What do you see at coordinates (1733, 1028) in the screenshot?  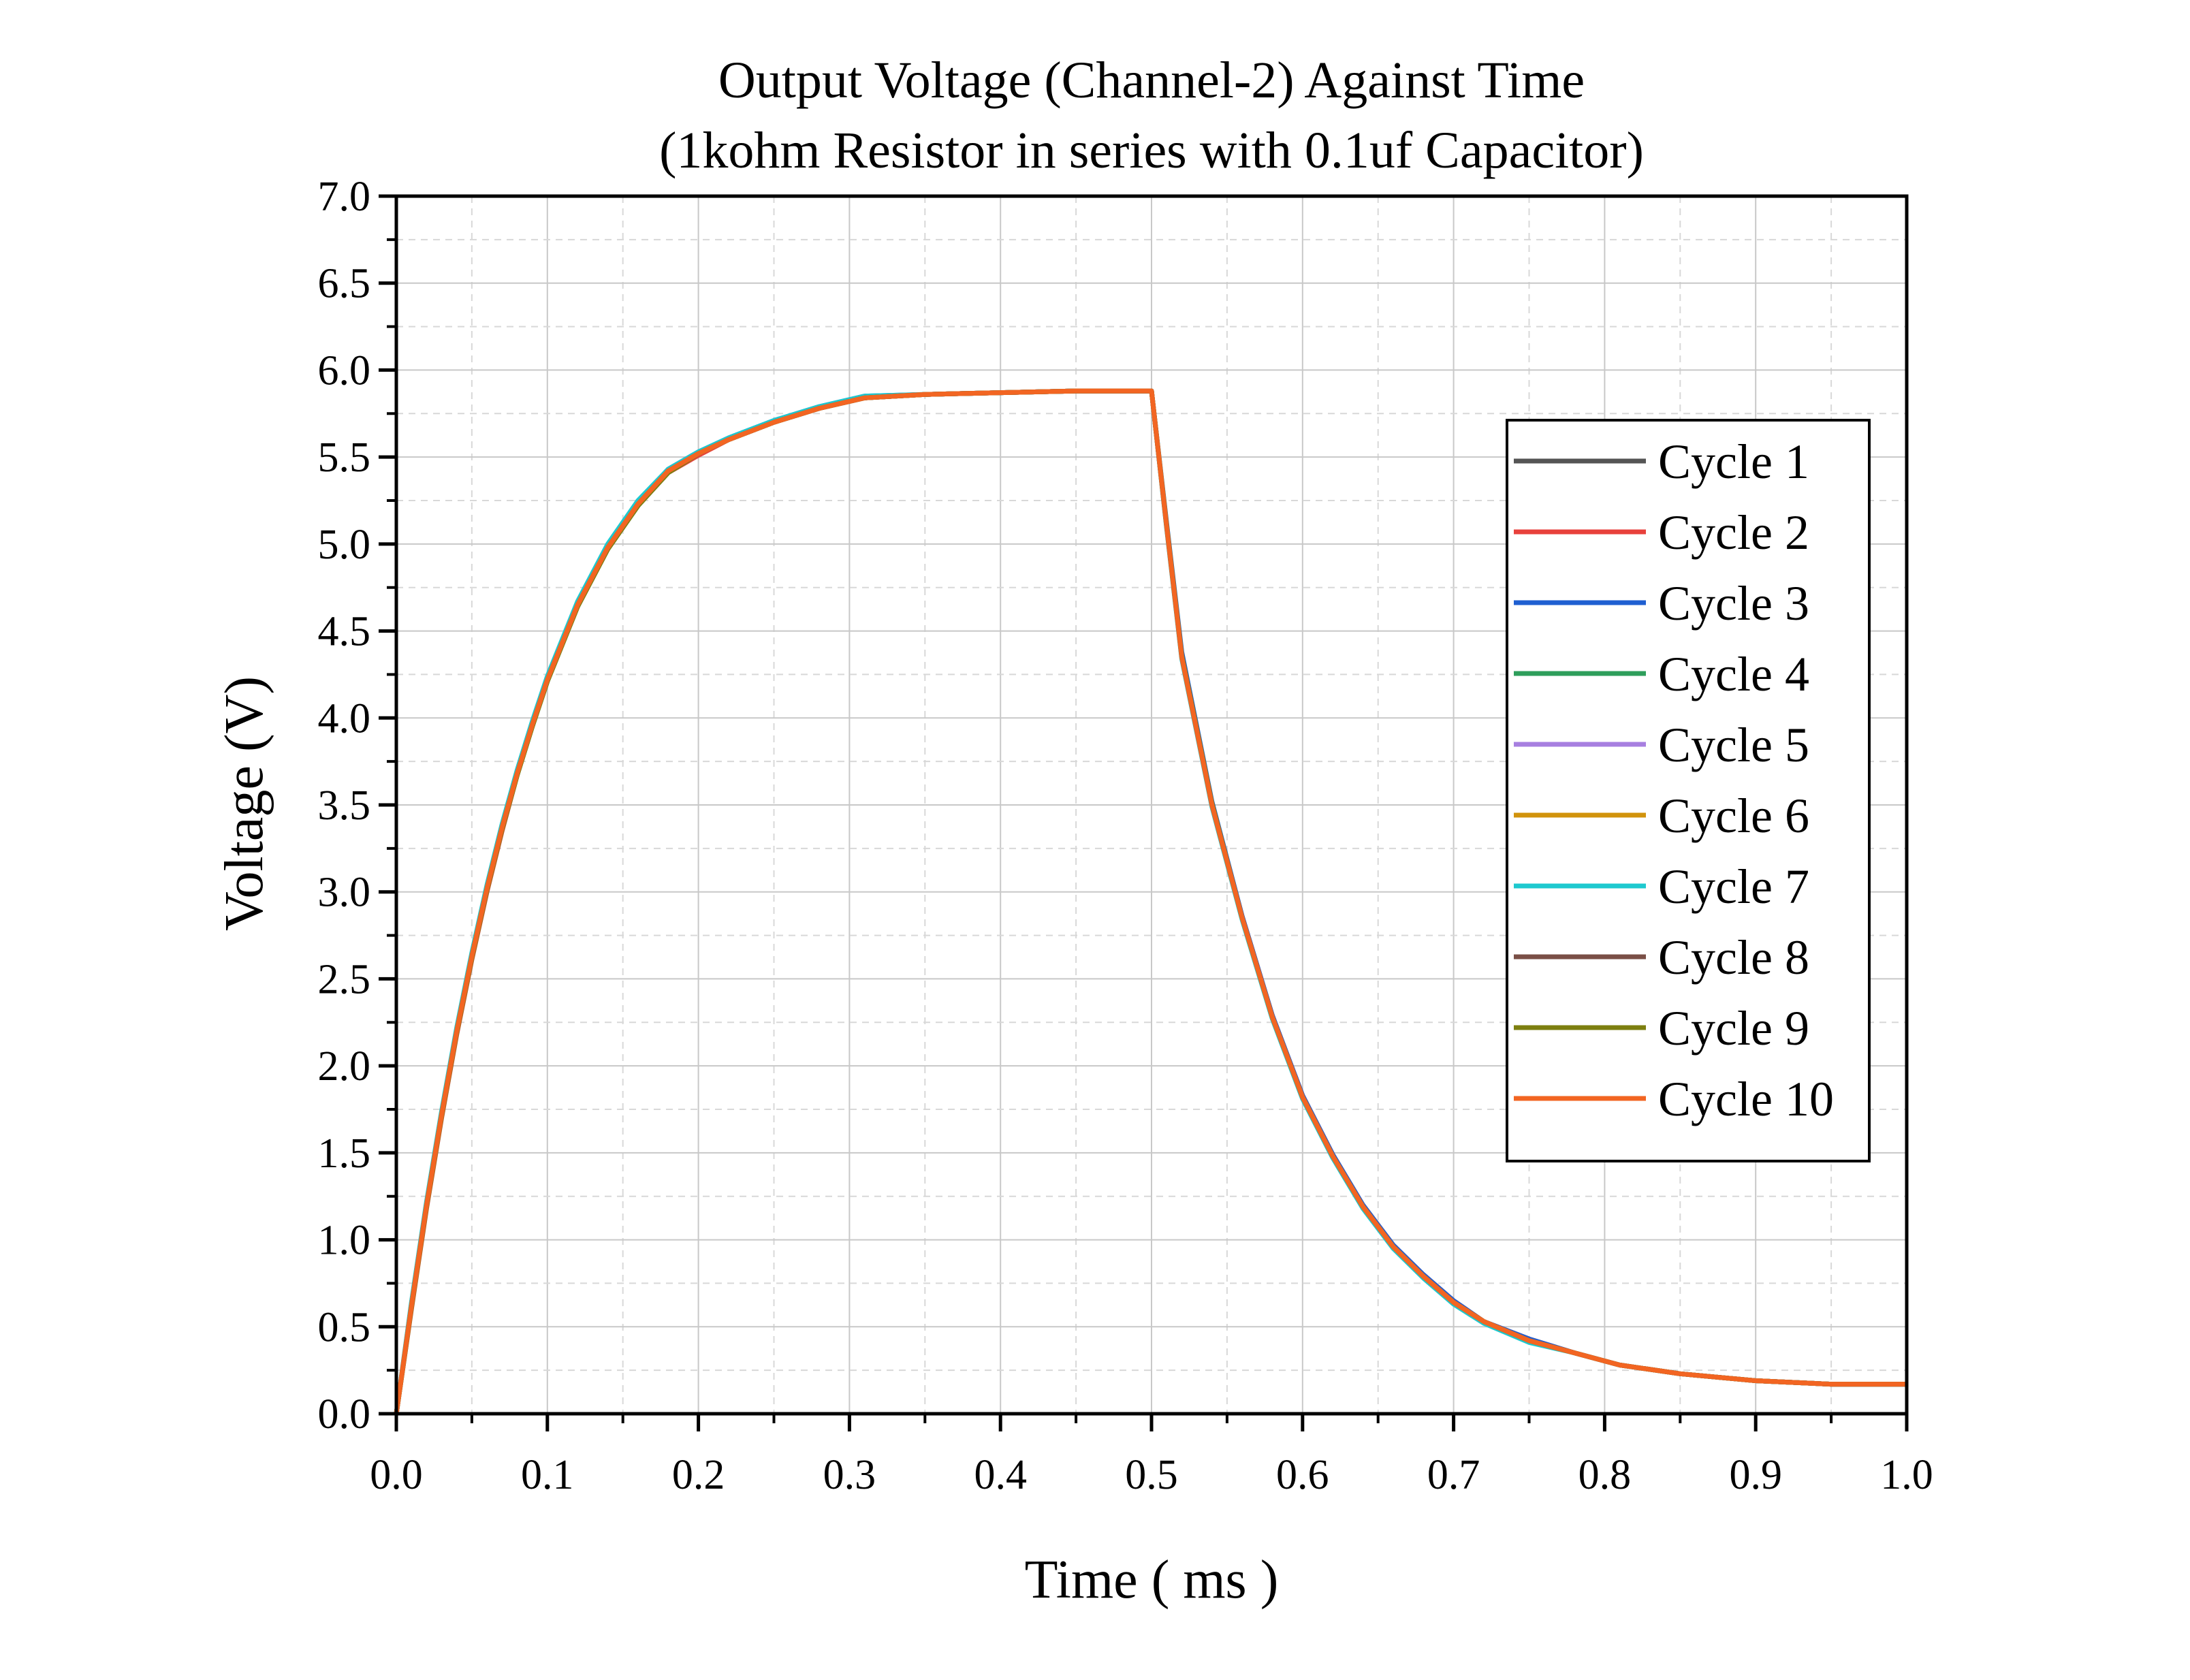 I see `legend-label-cycle-9: Cycle 9` at bounding box center [1733, 1028].